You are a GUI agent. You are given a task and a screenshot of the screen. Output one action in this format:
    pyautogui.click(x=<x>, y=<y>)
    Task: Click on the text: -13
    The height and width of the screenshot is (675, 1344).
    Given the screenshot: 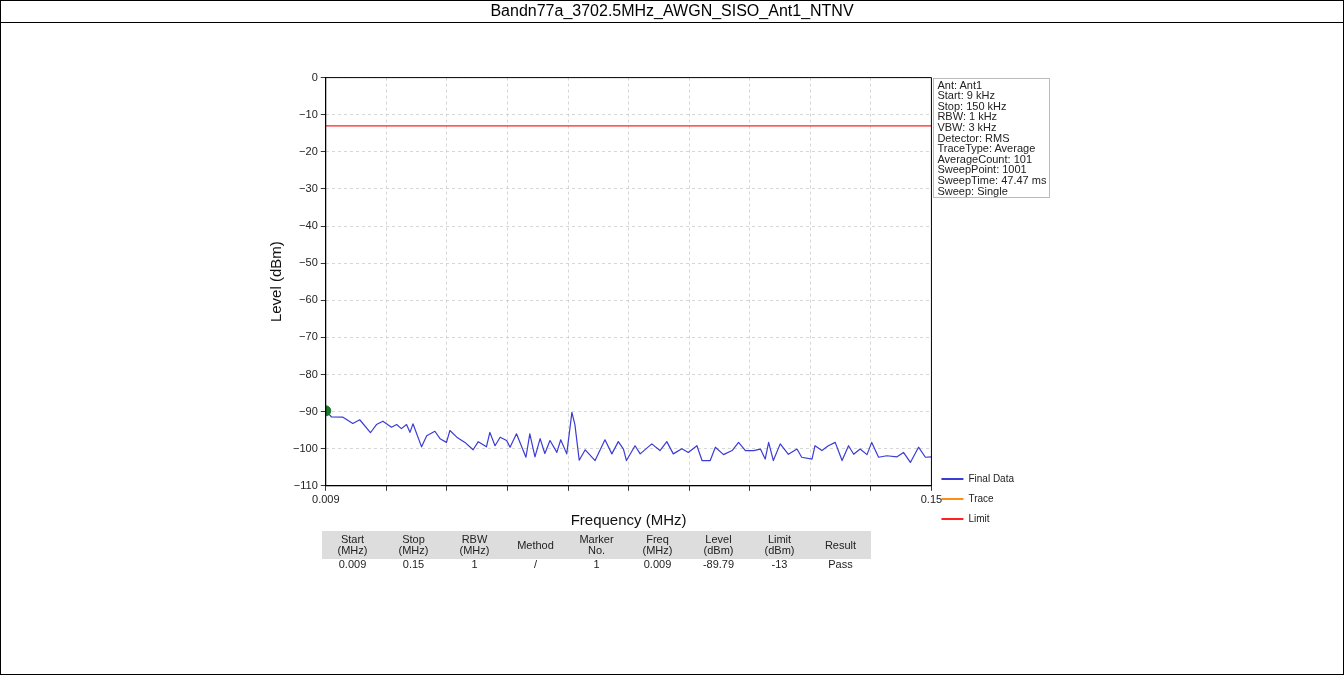 What is the action you would take?
    pyautogui.click(x=779, y=564)
    